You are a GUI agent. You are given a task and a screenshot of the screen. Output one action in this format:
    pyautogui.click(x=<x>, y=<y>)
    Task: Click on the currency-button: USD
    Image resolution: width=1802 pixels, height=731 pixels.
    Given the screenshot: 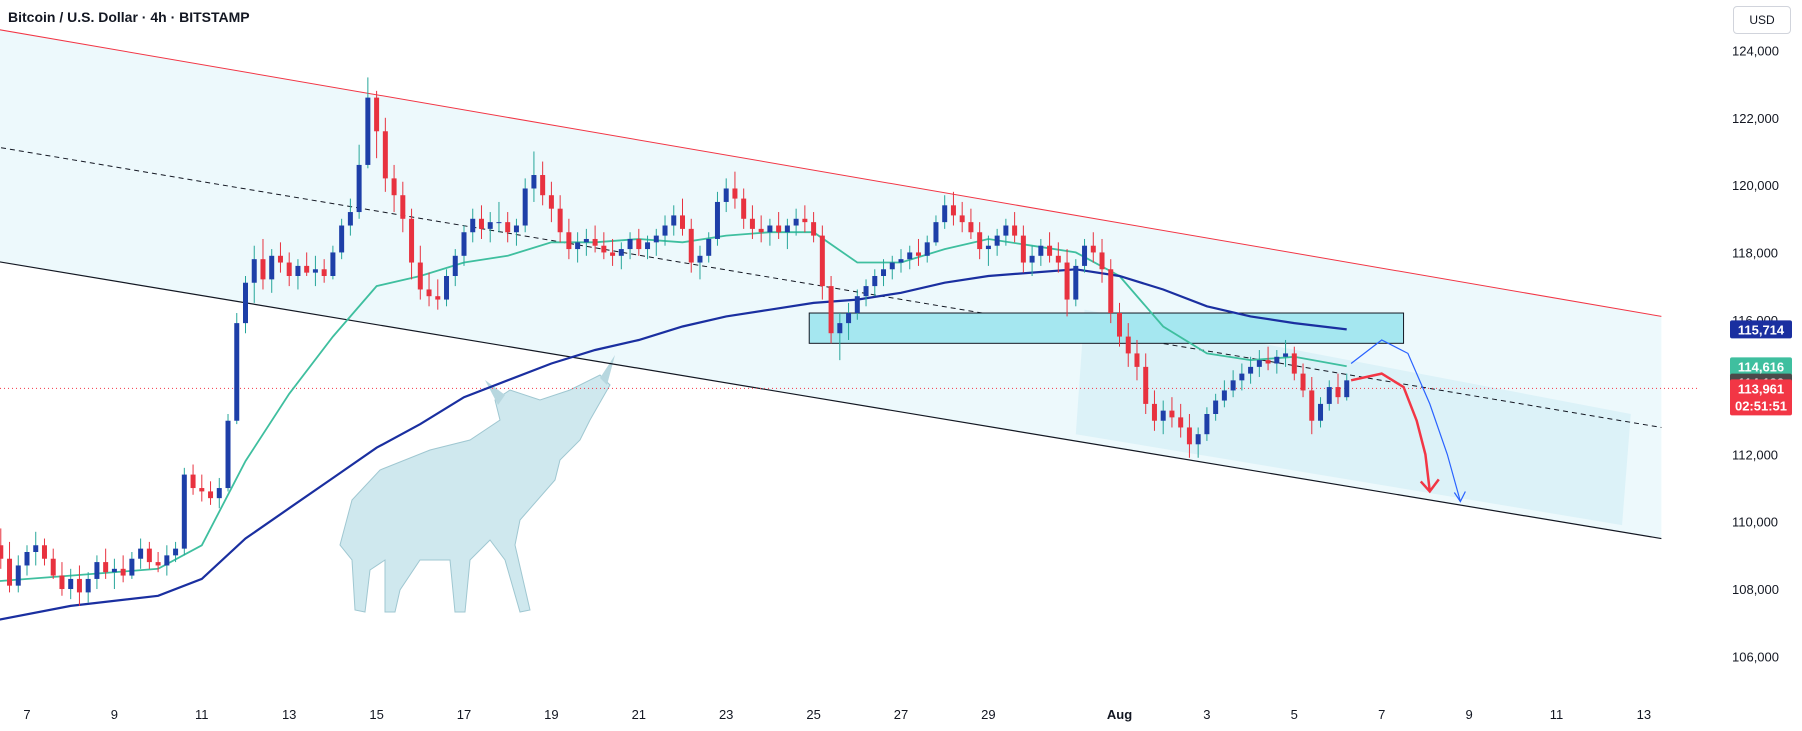 What is the action you would take?
    pyautogui.click(x=1762, y=20)
    